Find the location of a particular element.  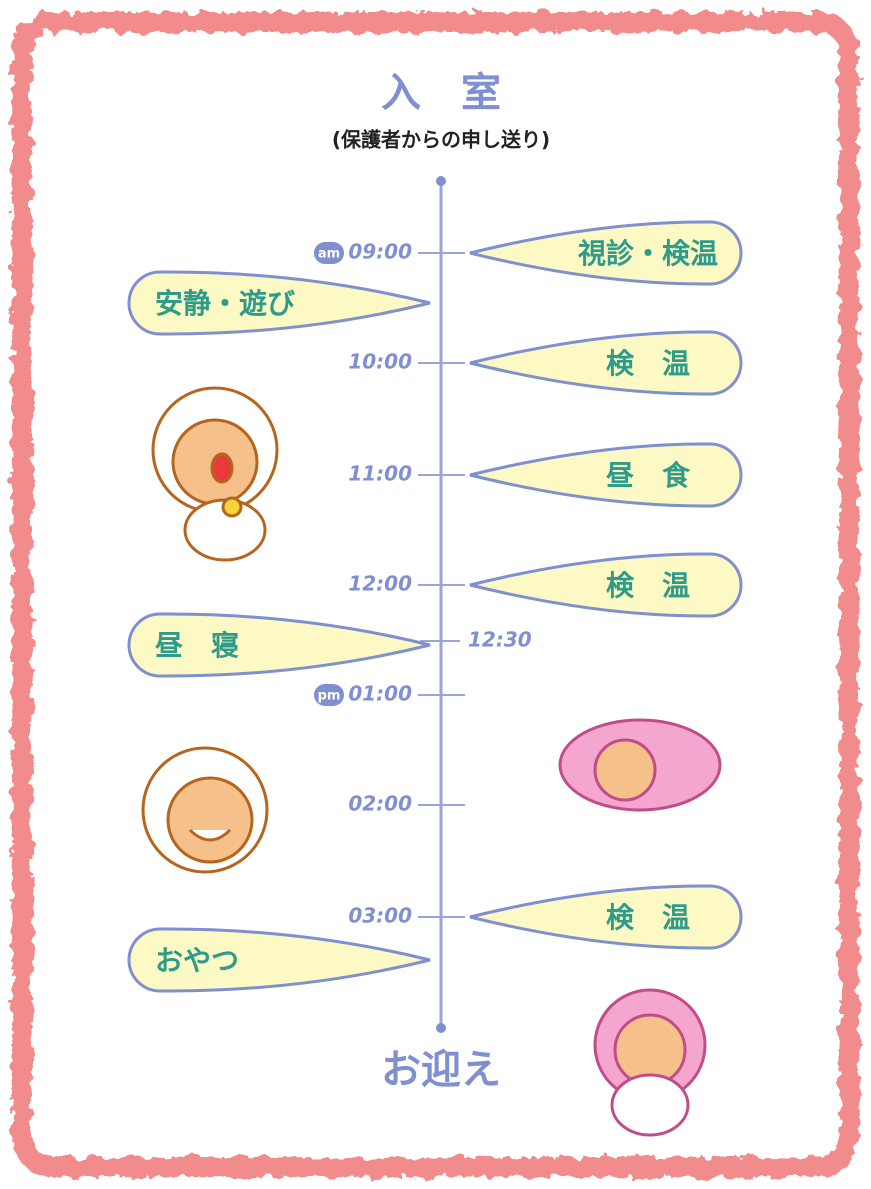

badge-label: pm is located at coordinates (329, 696).